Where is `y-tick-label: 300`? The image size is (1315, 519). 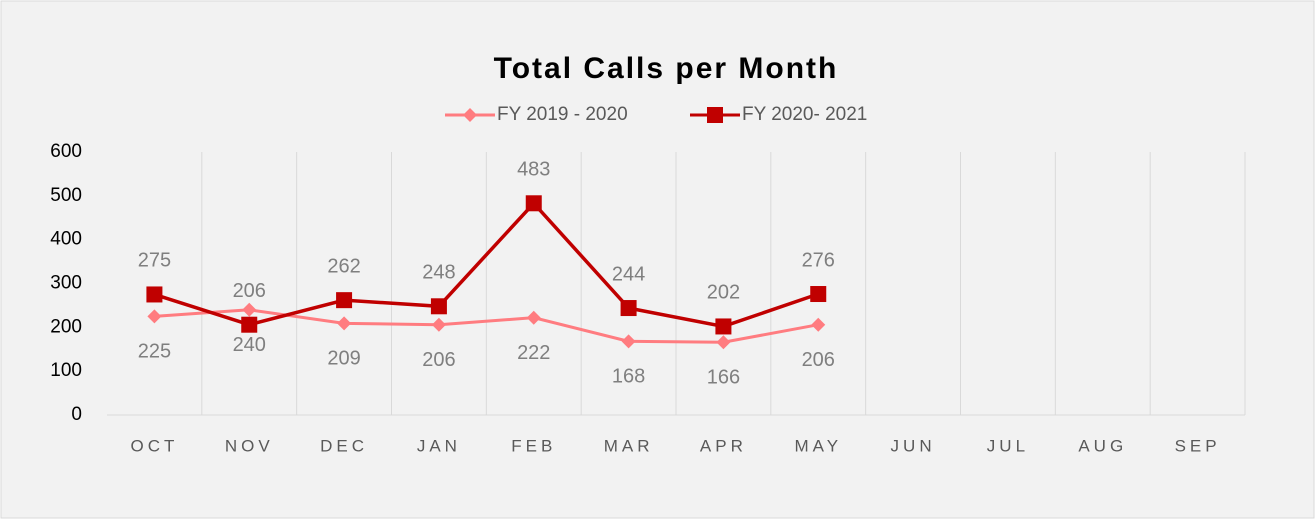
y-tick-label: 300 is located at coordinates (66, 283).